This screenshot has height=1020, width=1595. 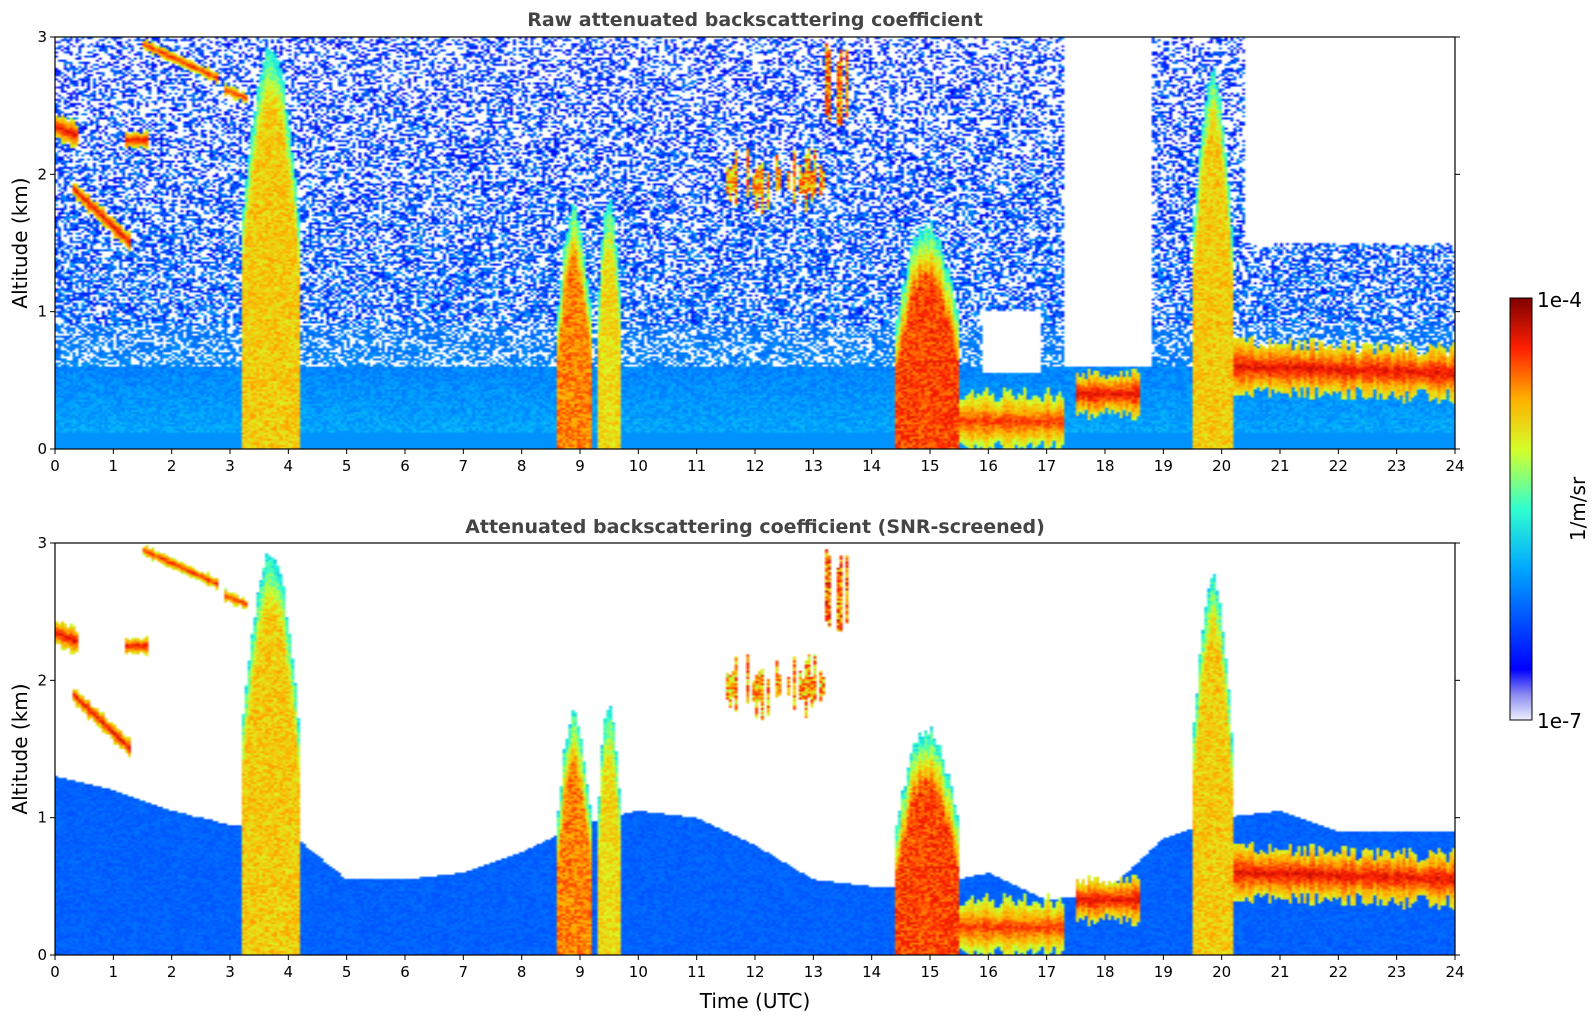 I want to click on raw-x-tick-label: 20, so click(x=1221, y=466).